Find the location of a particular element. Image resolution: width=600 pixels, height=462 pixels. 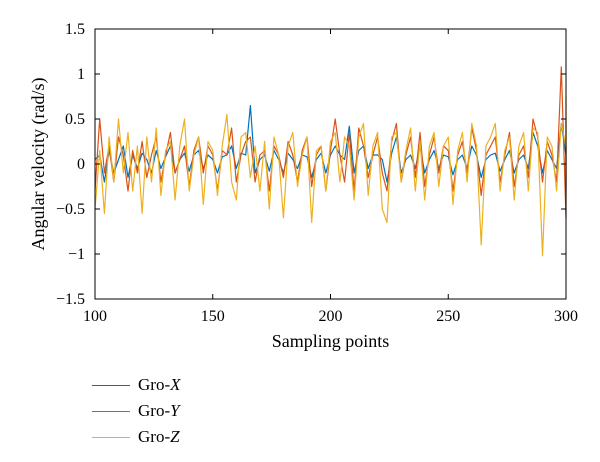

legend: Gro-X Gro-Y Gro-Z is located at coordinates (136, 411).